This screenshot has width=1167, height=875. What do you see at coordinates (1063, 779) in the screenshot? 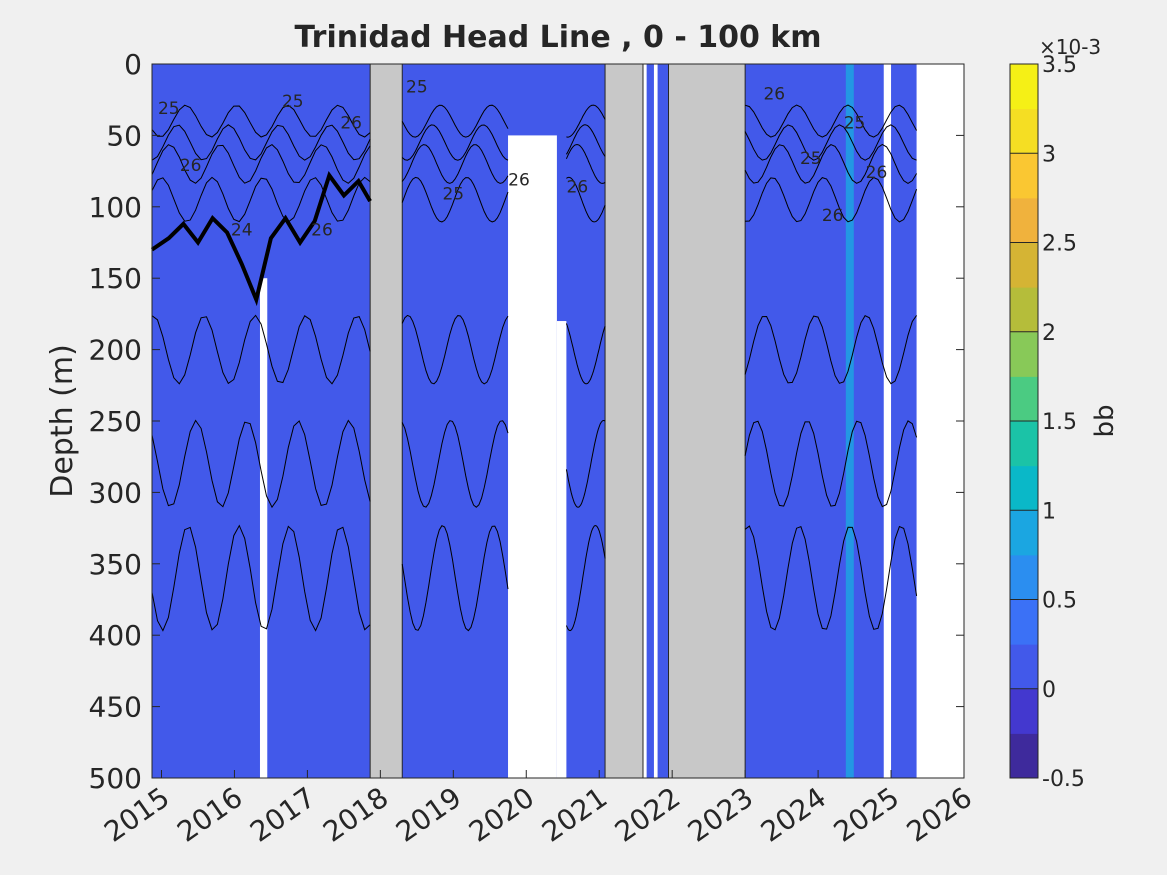
I see `colorbar-tick-label: -0.5` at bounding box center [1063, 779].